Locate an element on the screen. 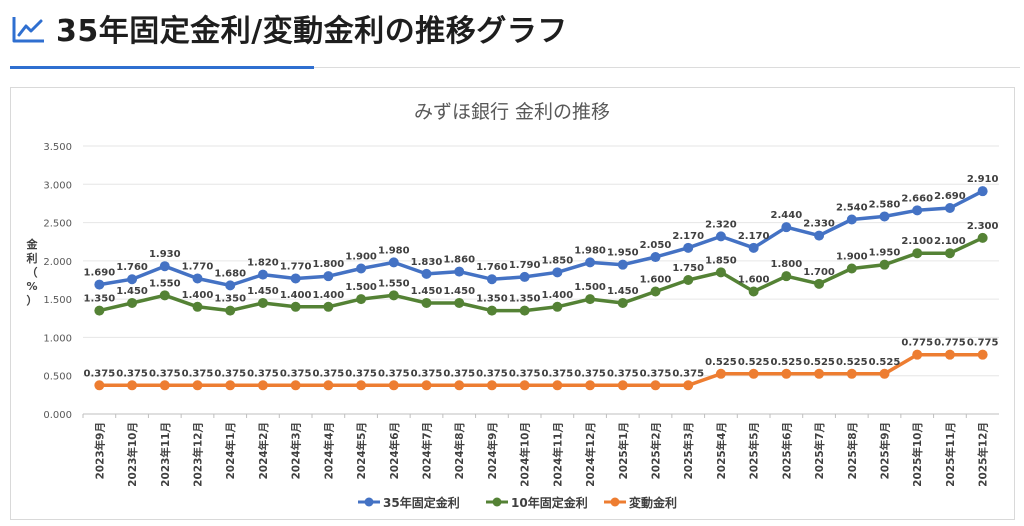 The image size is (1024, 526). data-label: 2.320 is located at coordinates (721, 224).